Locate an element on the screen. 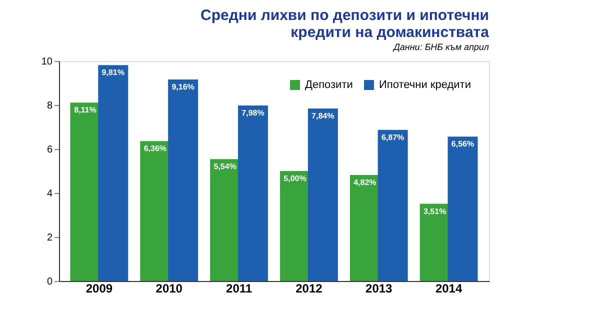 The height and width of the screenshot is (336, 600). data-label: 4,82% is located at coordinates (365, 182).